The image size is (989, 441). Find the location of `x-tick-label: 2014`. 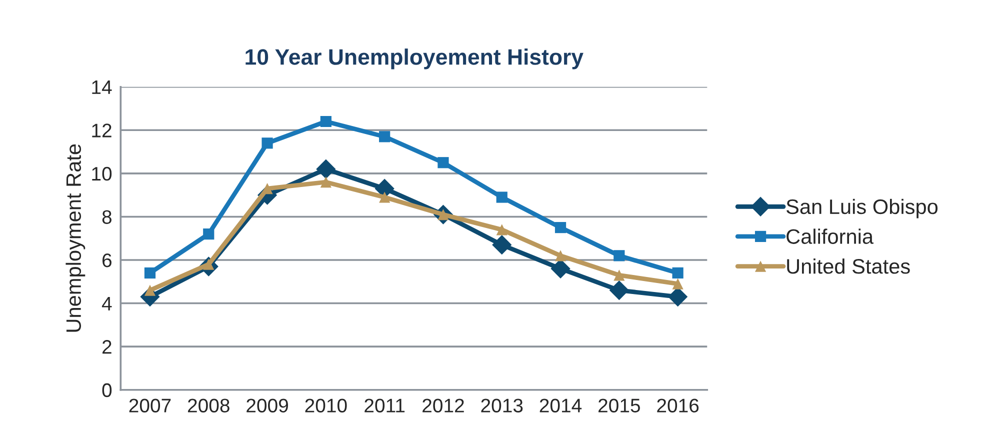

x-tick-label: 2014 is located at coordinates (561, 405).